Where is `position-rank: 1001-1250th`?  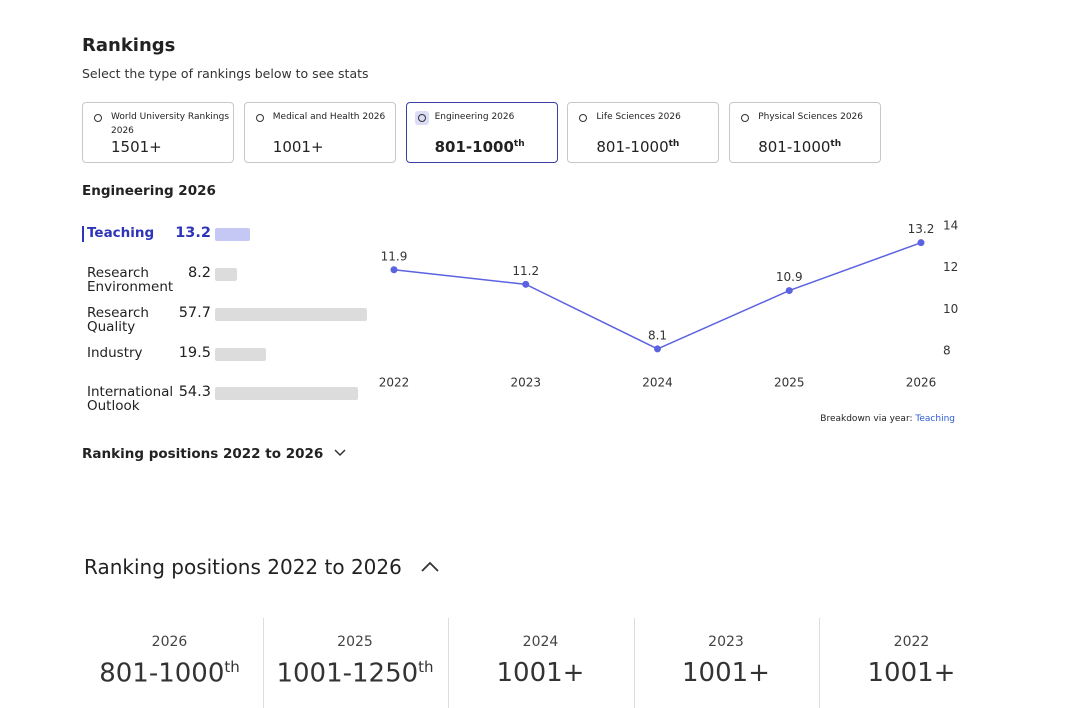
position-rank: 1001-1250th is located at coordinates (355, 673).